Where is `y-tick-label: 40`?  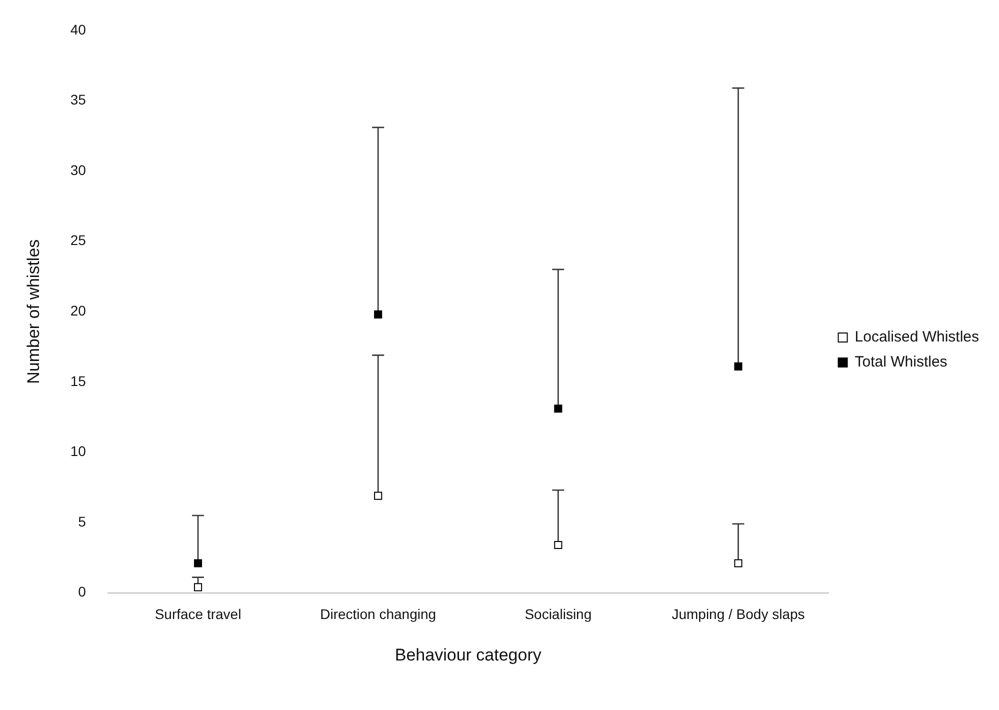 y-tick-label: 40 is located at coordinates (78, 29).